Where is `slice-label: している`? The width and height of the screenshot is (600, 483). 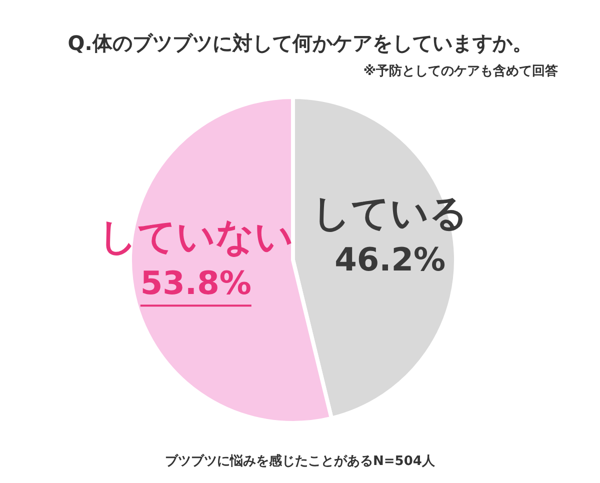 slice-label: している is located at coordinates (390, 213).